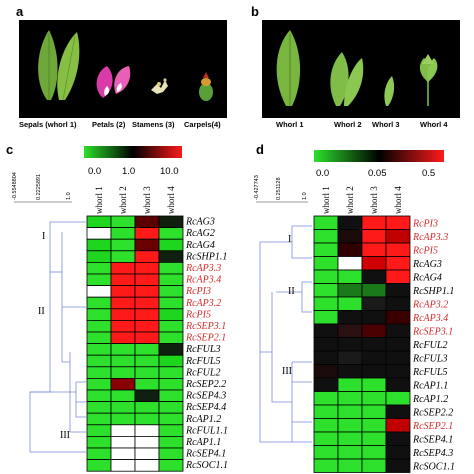 The image size is (474, 474). Describe the element at coordinates (430, 318) in the screenshot. I see `d-gene-label: RcAP3.4` at that location.